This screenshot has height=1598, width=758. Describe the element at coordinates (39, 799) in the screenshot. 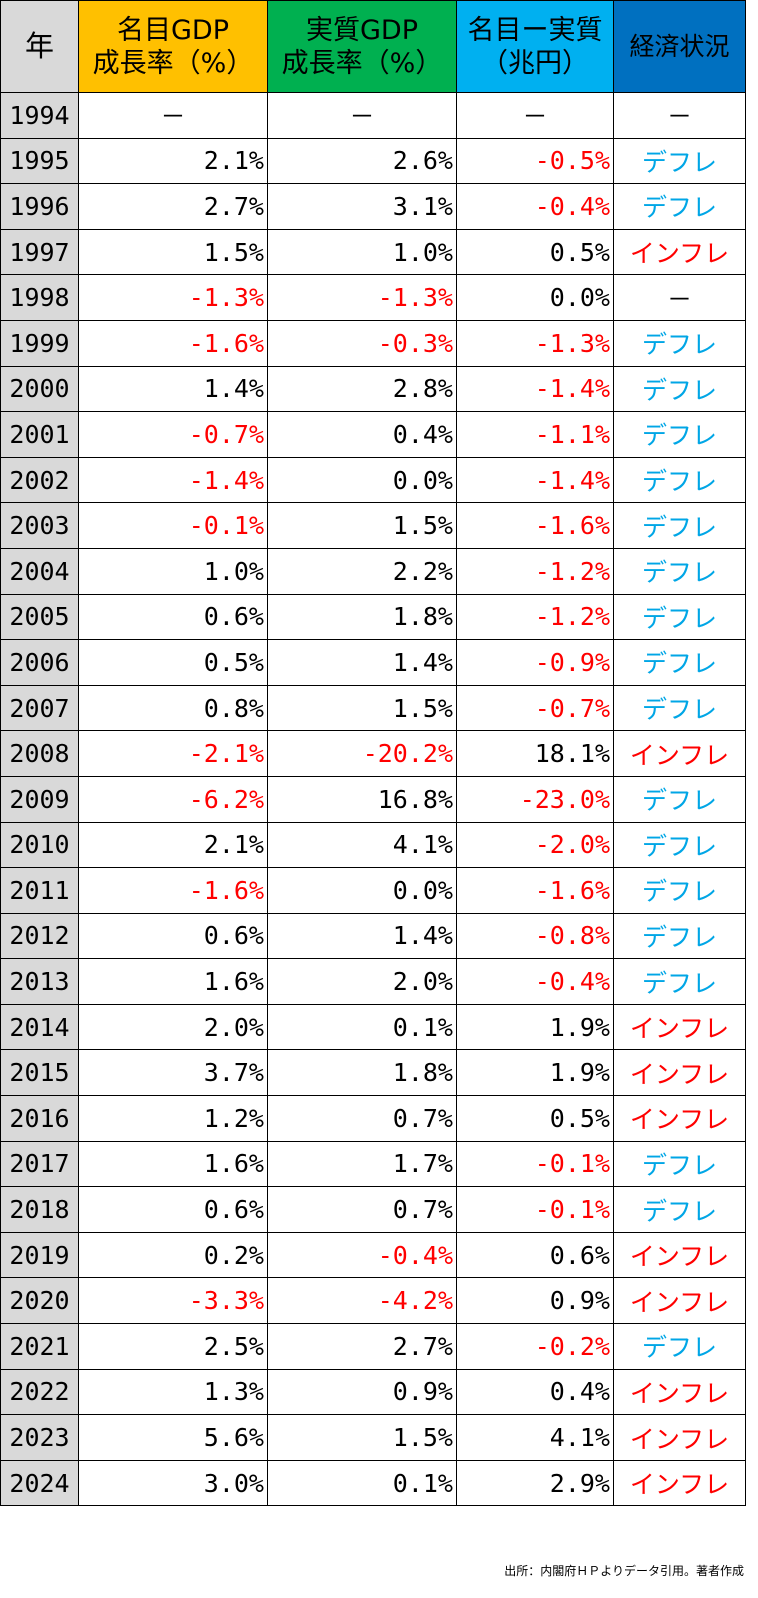

I see `year-cell: 2009` at that location.